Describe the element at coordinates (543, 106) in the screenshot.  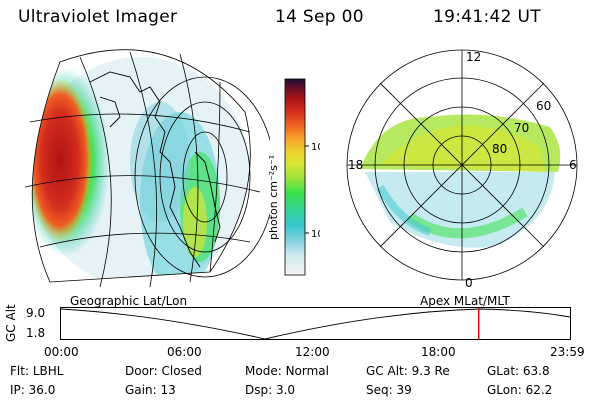
I see `lat-label-60: 60` at that location.